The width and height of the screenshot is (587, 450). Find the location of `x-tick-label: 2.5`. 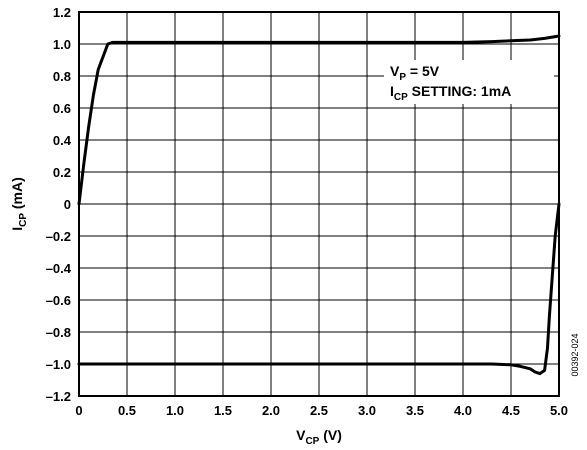

x-tick-label: 2.5 is located at coordinates (319, 410).